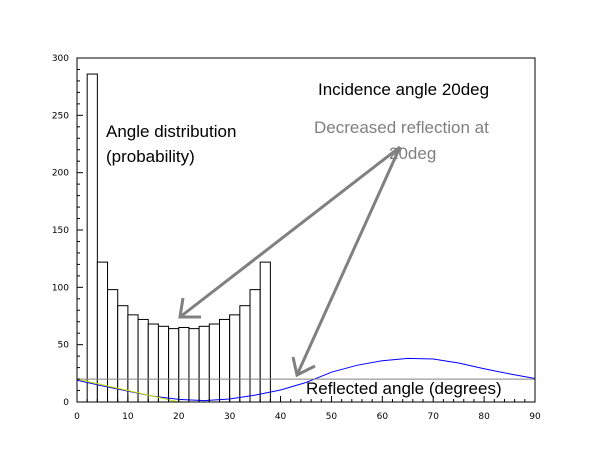 This screenshot has width=610, height=460. I want to click on annotation-decreased-2: 20deg, so click(412, 153).